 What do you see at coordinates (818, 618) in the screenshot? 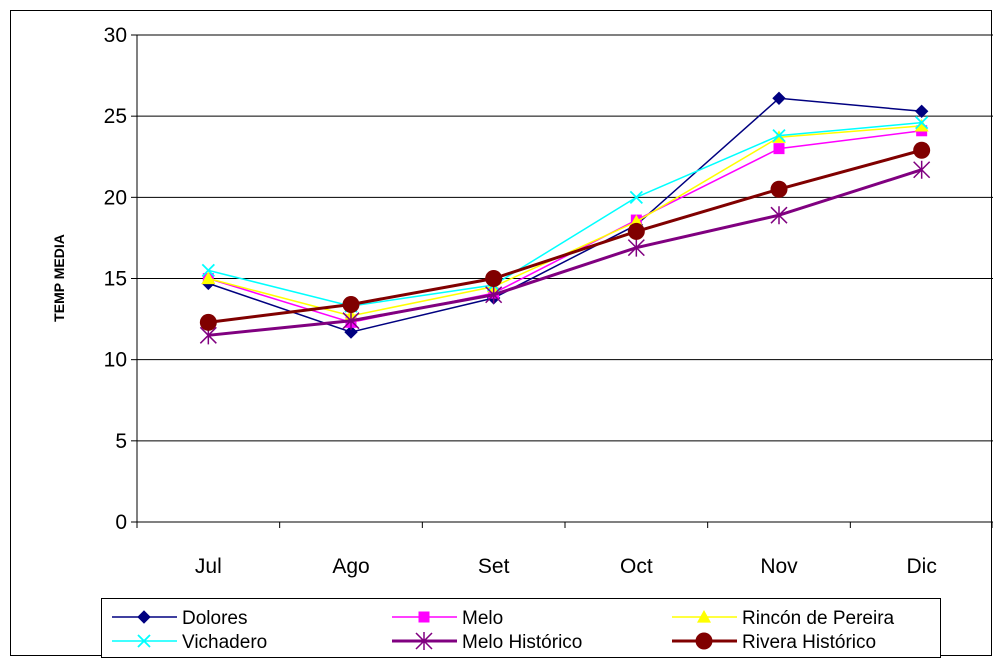
I see `legend-label: Rincón de Pereira` at bounding box center [818, 618].